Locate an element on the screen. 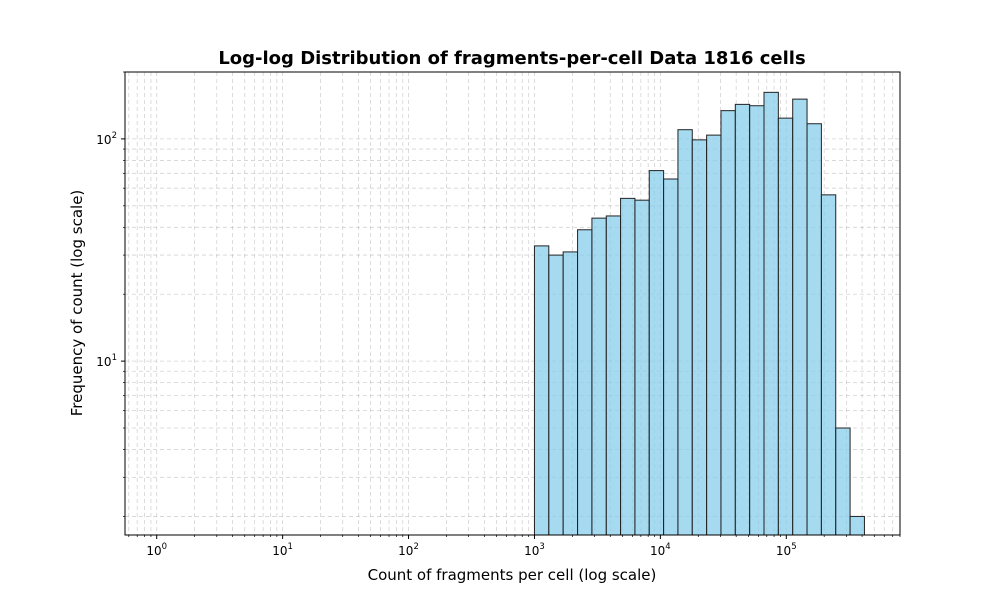  y-tick-label: 10¹ is located at coordinates (106, 361).